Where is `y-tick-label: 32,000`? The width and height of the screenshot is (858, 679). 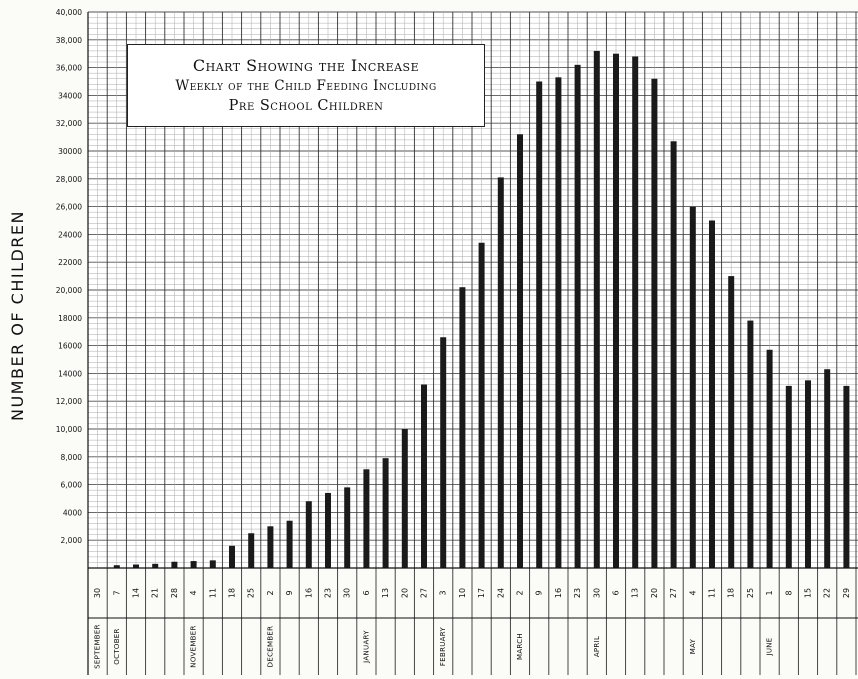
y-tick-label: 32,000 is located at coordinates (69, 123).